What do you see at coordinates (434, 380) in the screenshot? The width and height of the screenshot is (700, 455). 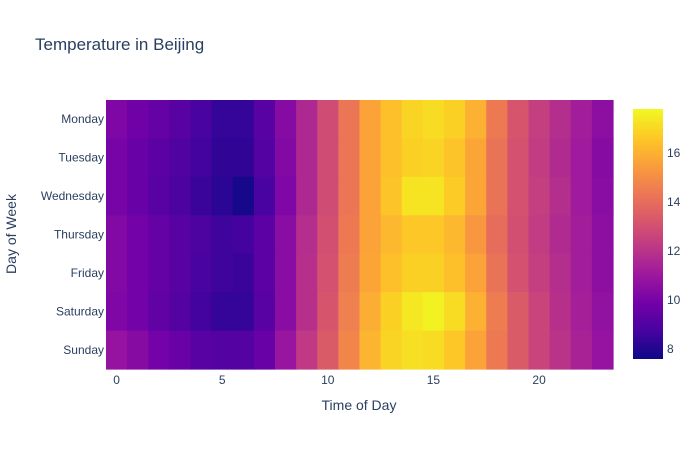 I see `x-tick-label: 15` at bounding box center [434, 380].